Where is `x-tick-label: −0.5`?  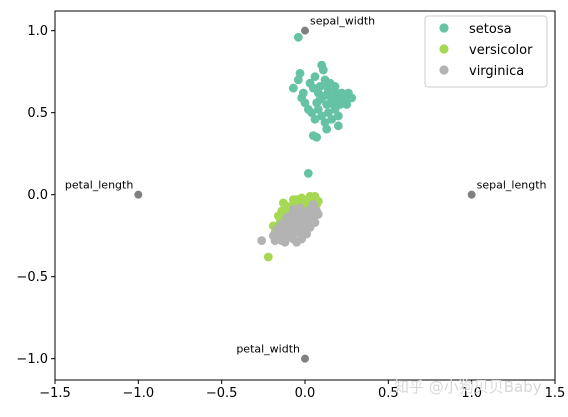
x-tick-label: −0.5 is located at coordinates (222, 393).